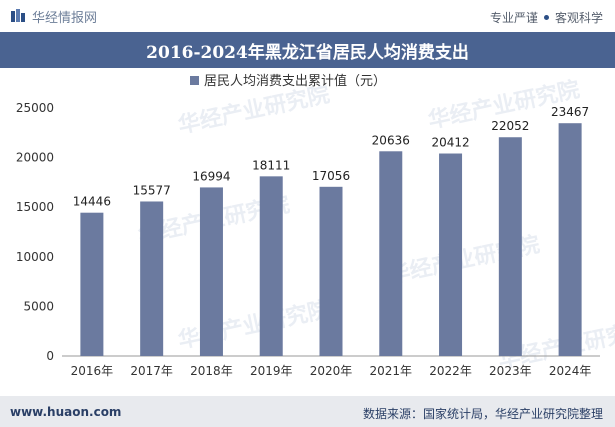  What do you see at coordinates (65, 18) in the screenshot?
I see `brand-name: 华经情报网` at bounding box center [65, 18].